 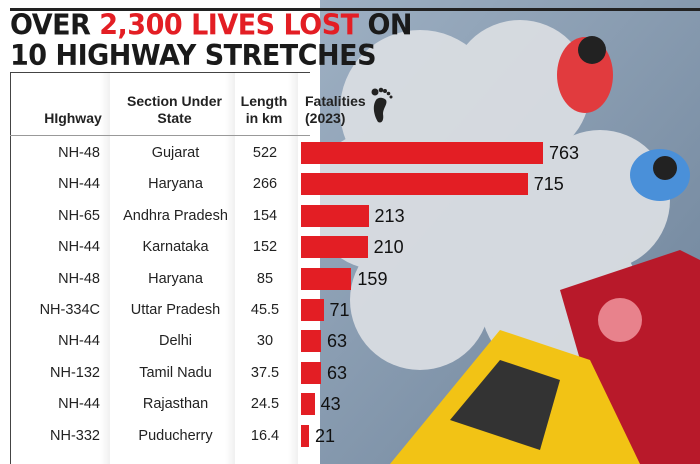 I want to click on highway-cell: NH-132, so click(x=75, y=372).